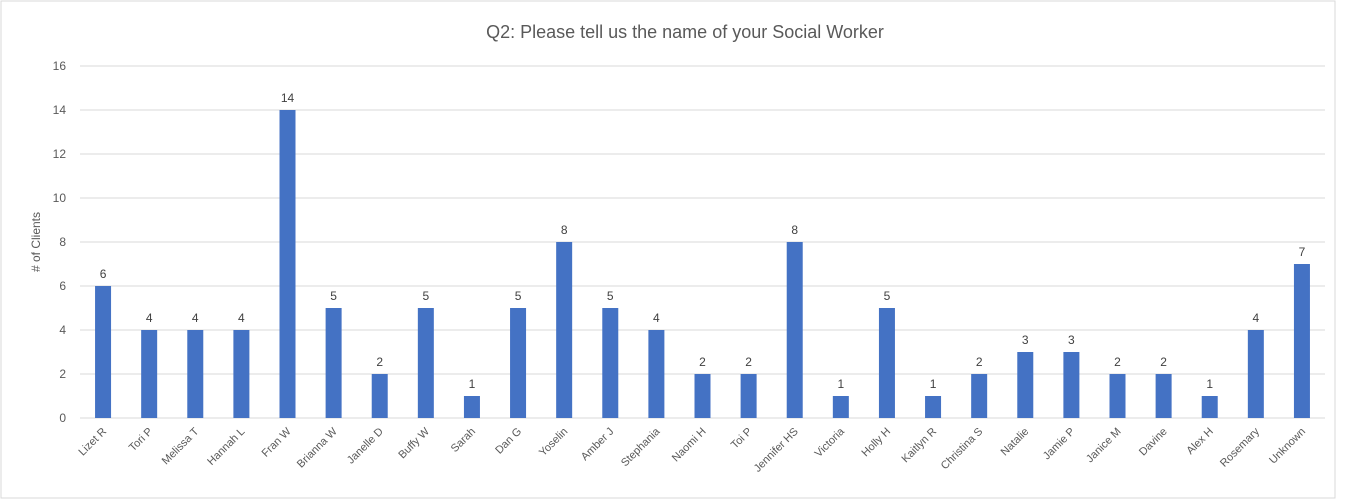 The height and width of the screenshot is (502, 1345). Describe the element at coordinates (60, 66) in the screenshot. I see `y-tick-label: 16` at that location.